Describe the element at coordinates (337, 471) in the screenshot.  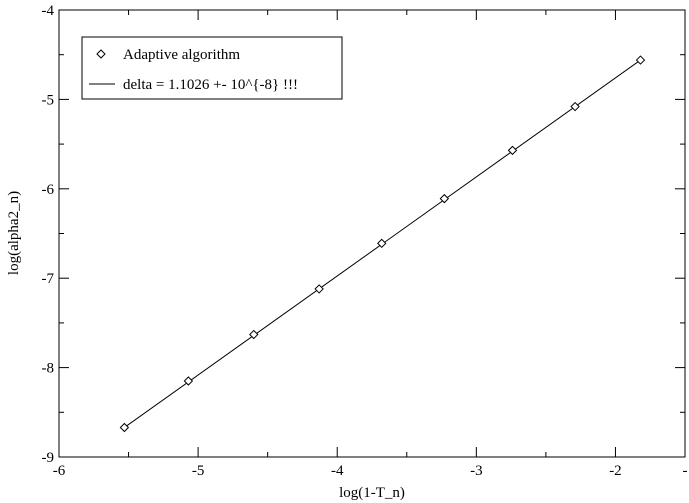
I see `x-tick-label: -4` at that location.